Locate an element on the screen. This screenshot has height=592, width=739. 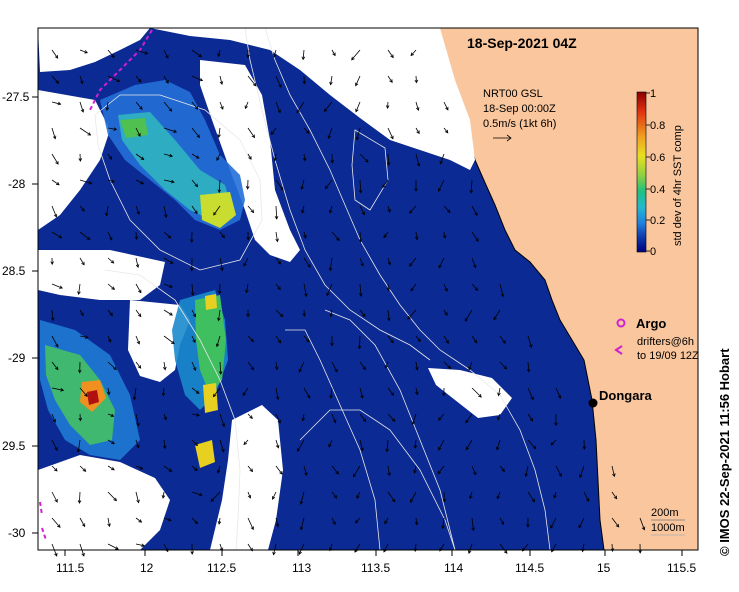
current-reference-label: NRT00 GSL 18-Sep 00:00Z 0.5m/s (1kt 6h) is located at coordinates (519, 115).